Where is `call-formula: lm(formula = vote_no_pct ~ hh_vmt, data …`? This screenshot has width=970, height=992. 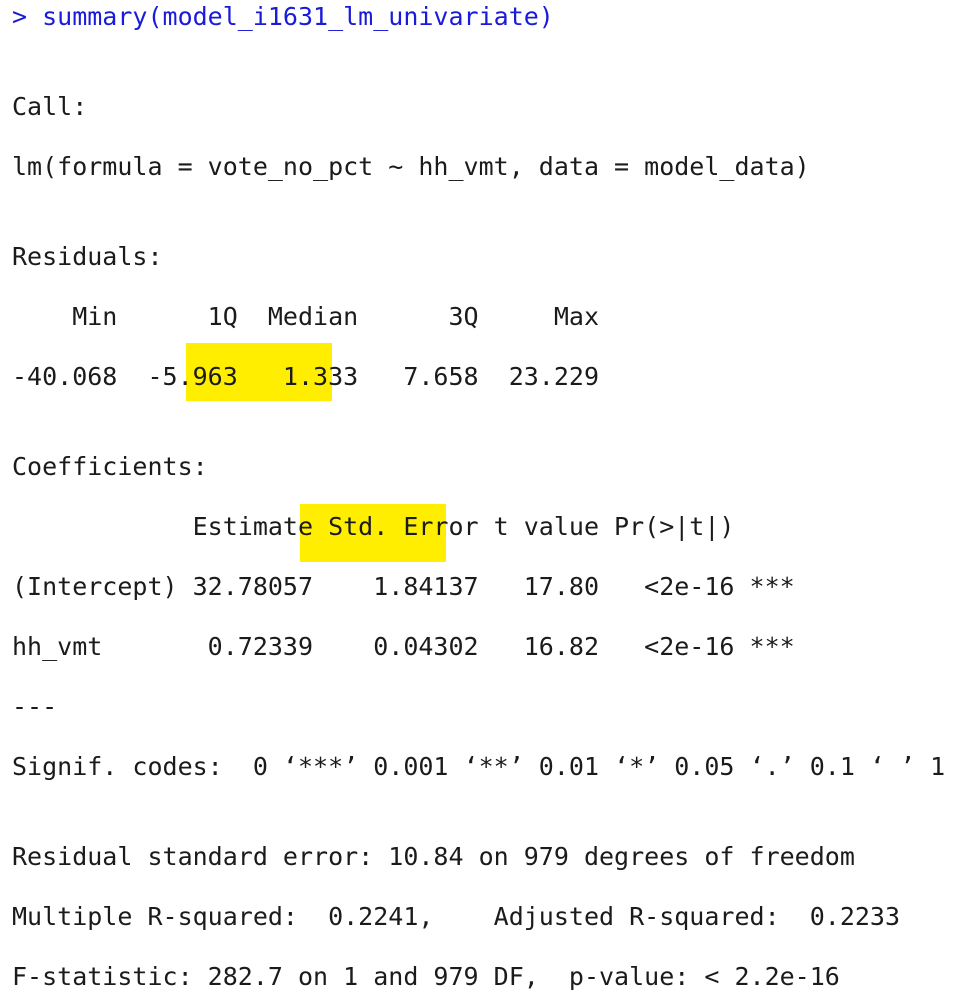
call-formula: lm(formula = vote_no_pct ~ hh_vmt, data … is located at coordinates (411, 166).